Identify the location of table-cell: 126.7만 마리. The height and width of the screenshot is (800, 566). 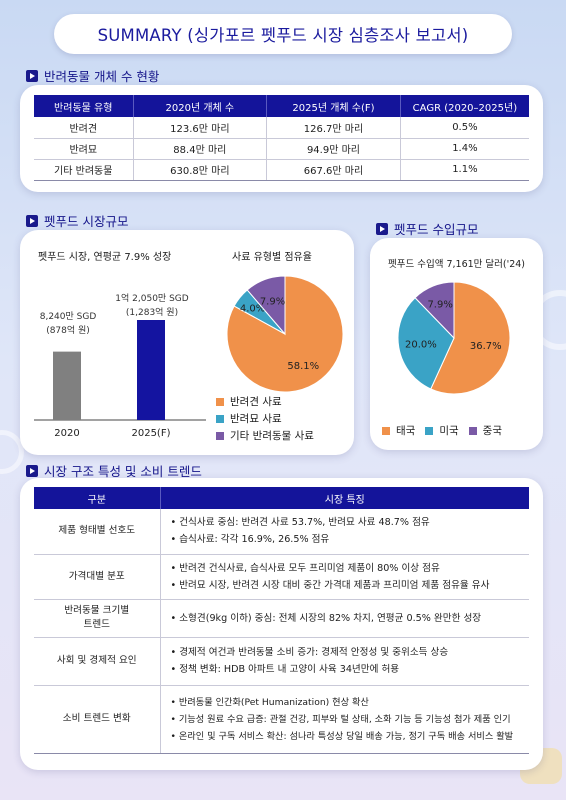
(333, 128).